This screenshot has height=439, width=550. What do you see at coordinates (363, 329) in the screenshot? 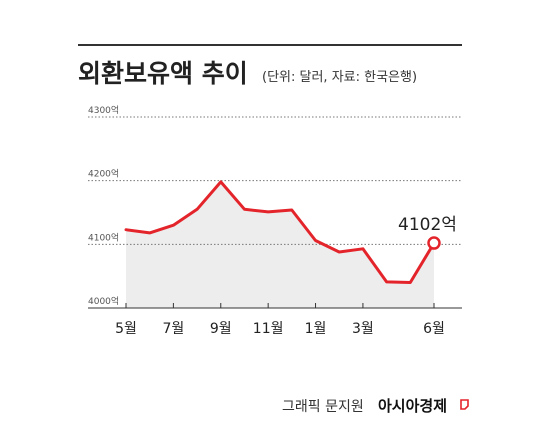
I see `x-tick-label: 3월` at bounding box center [363, 329].